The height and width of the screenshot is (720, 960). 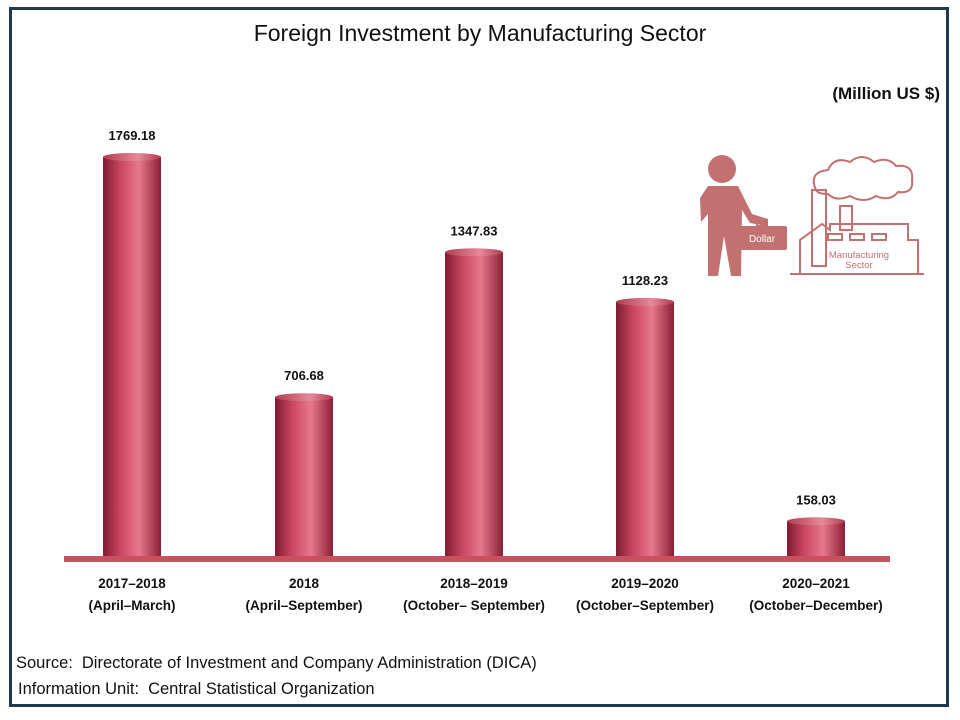 I want to click on businessman-icon, so click(x=734, y=215).